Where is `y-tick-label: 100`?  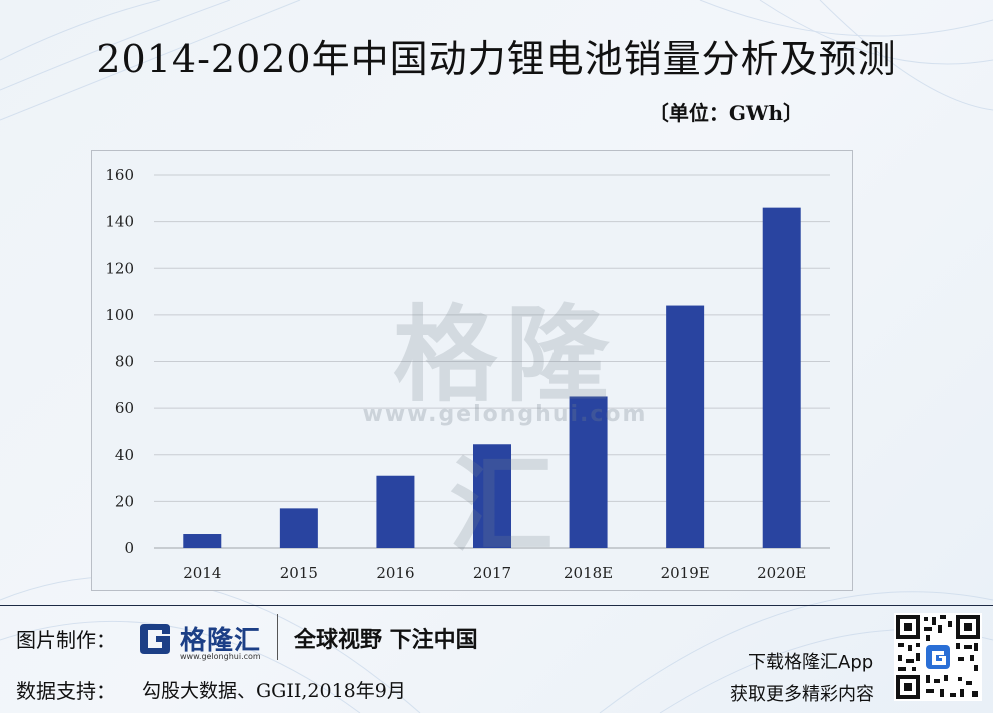
y-tick-label: 100 is located at coordinates (119, 315).